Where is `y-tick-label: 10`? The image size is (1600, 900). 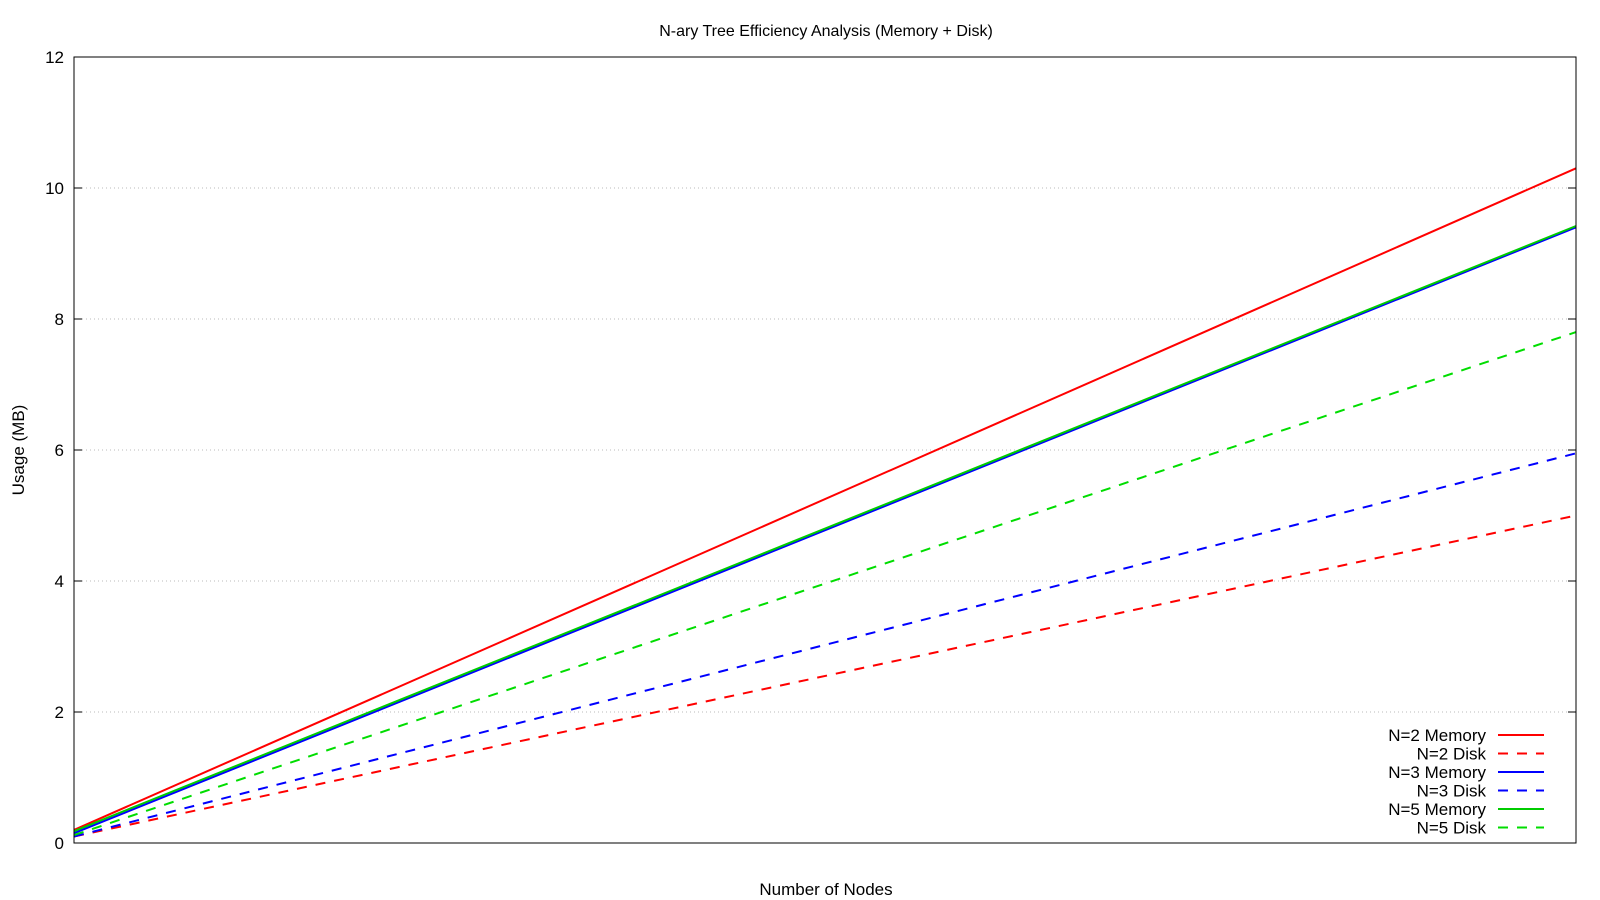
y-tick-label: 10 is located at coordinates (54, 188).